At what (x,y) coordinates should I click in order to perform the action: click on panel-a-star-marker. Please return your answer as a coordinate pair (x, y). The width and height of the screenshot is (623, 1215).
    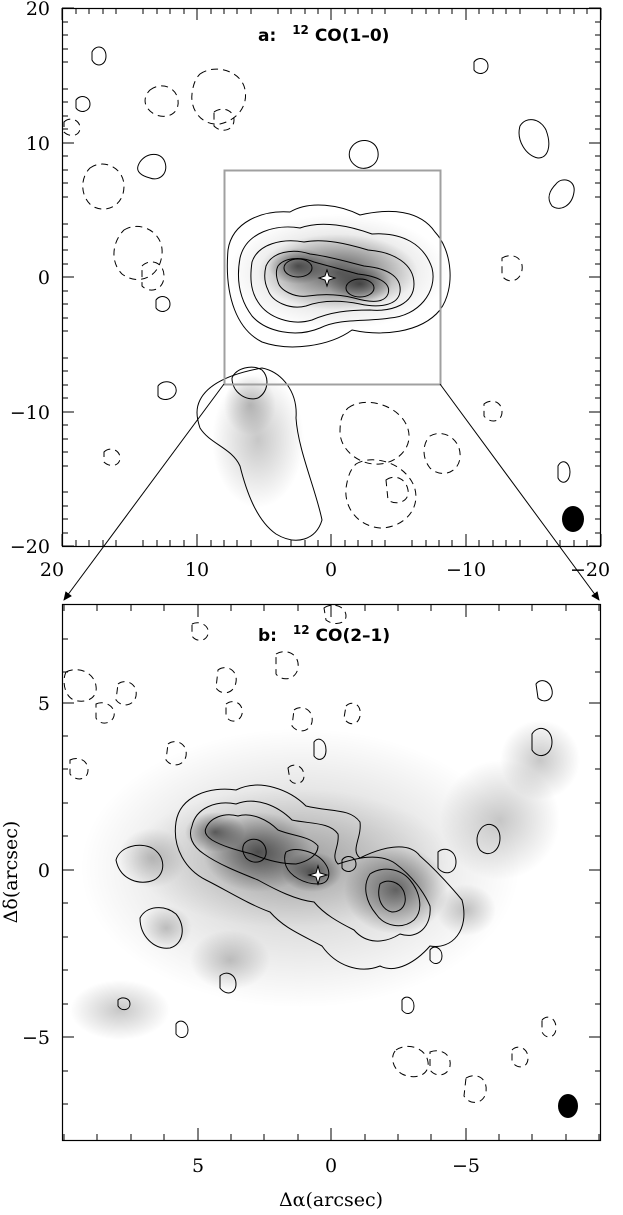
    Looking at the image, I should click on (327, 278).